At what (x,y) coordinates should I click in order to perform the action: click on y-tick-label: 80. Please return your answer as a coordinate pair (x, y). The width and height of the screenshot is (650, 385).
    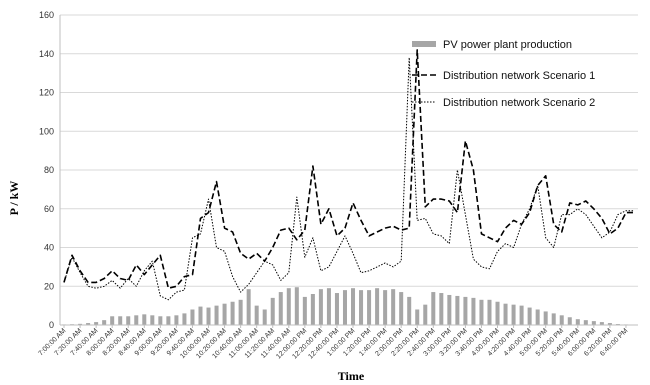
    Looking at the image, I should click on (49, 170).